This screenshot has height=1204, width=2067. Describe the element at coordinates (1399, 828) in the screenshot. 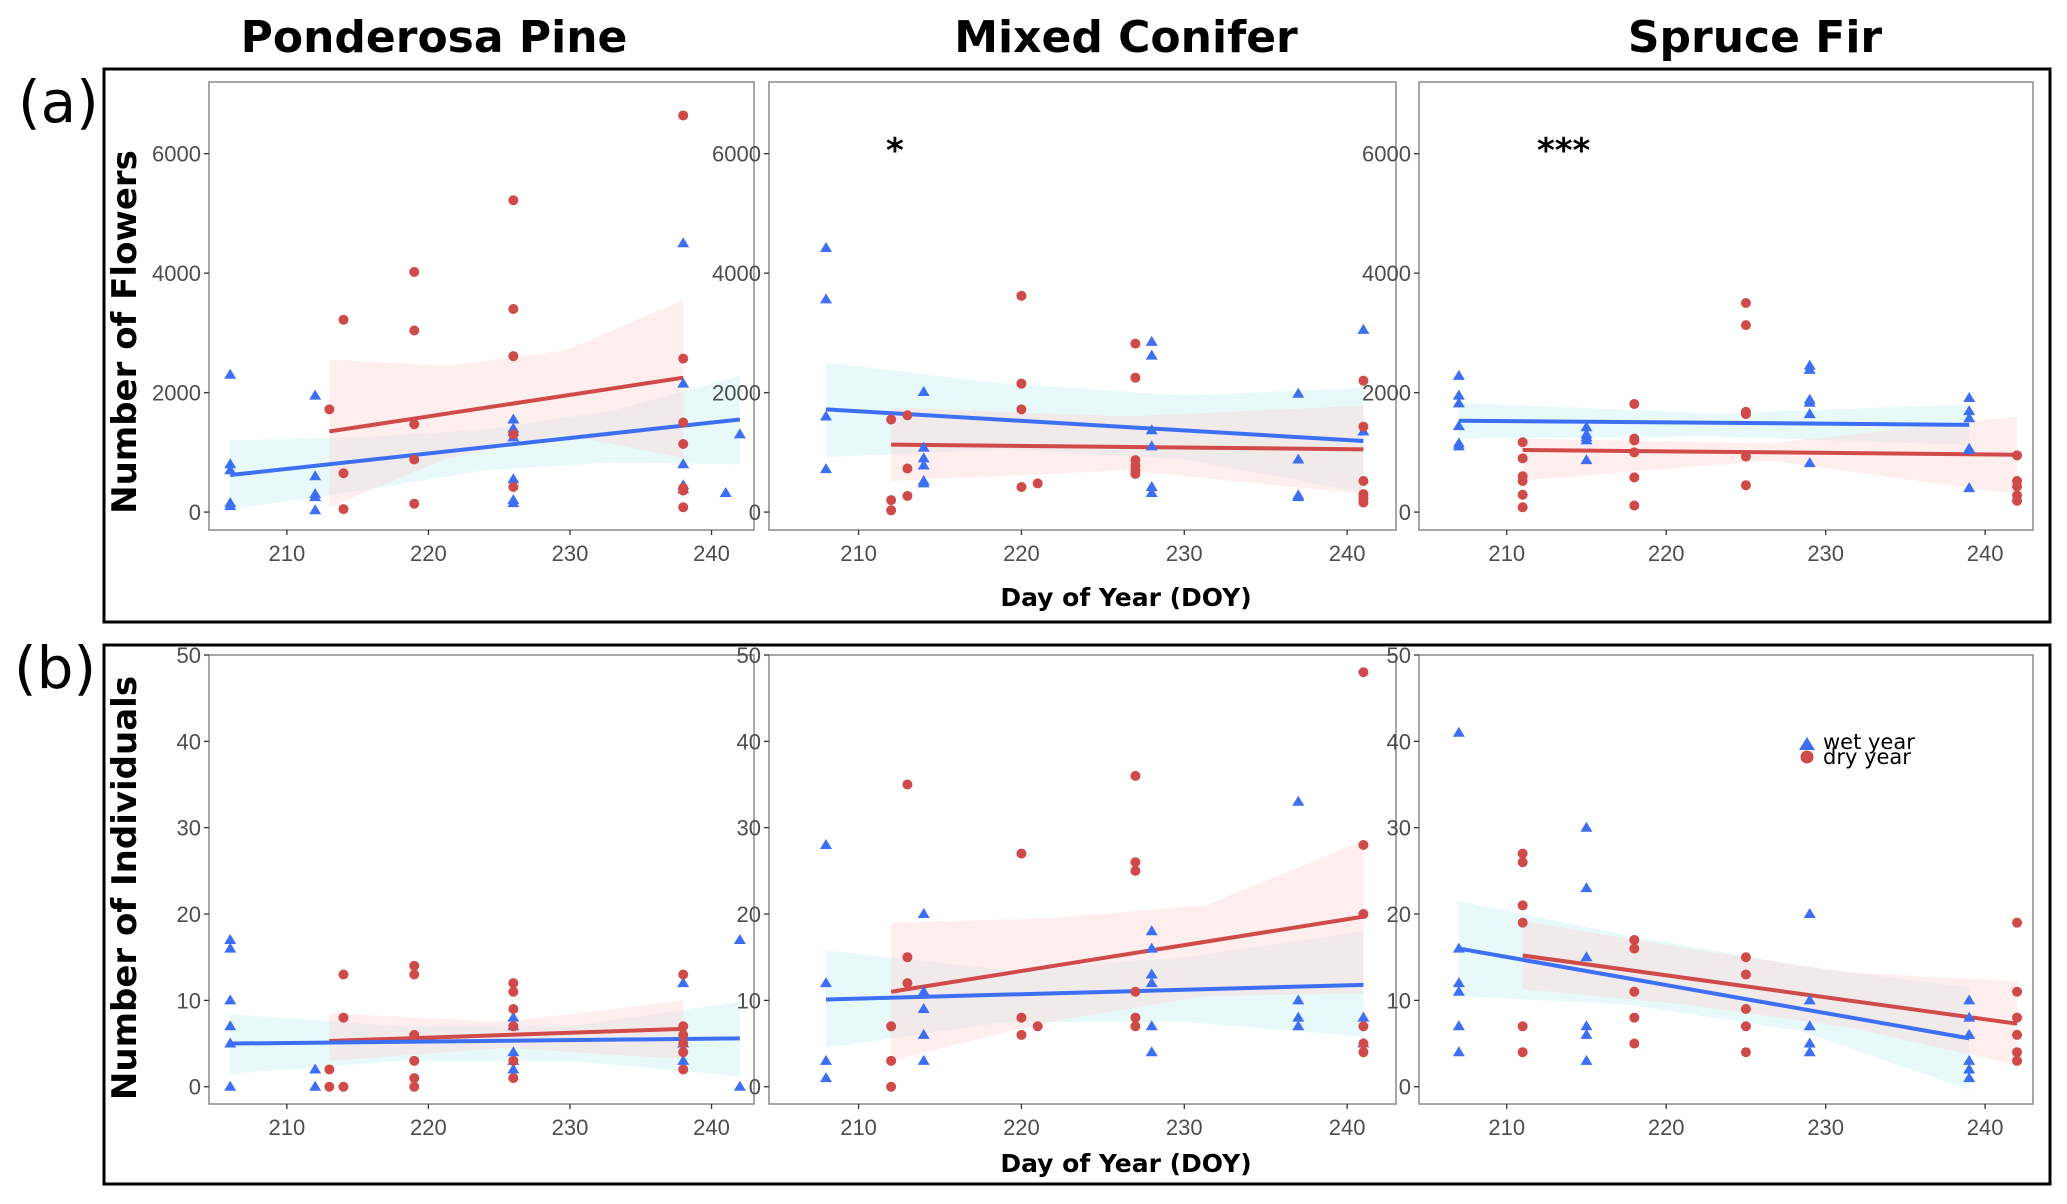

I see `y-tick-label: 30` at that location.